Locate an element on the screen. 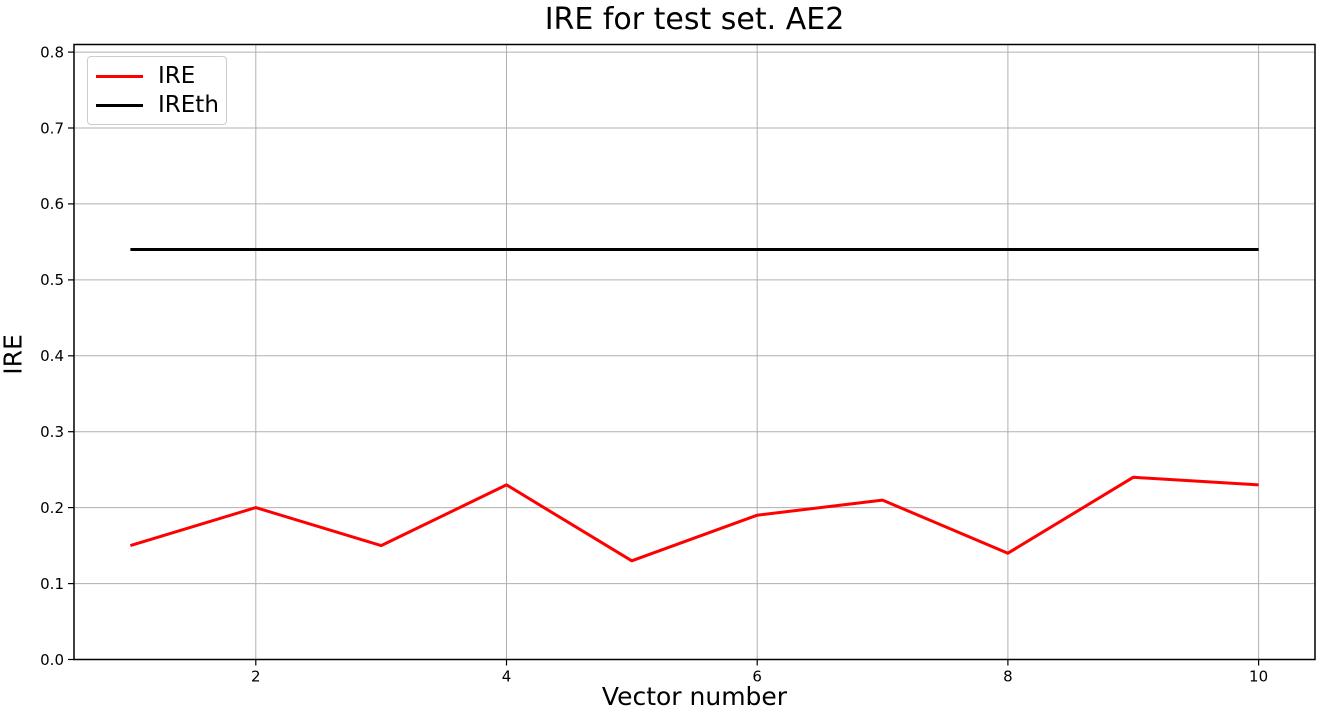  x-tick-label: 4 is located at coordinates (507, 677).